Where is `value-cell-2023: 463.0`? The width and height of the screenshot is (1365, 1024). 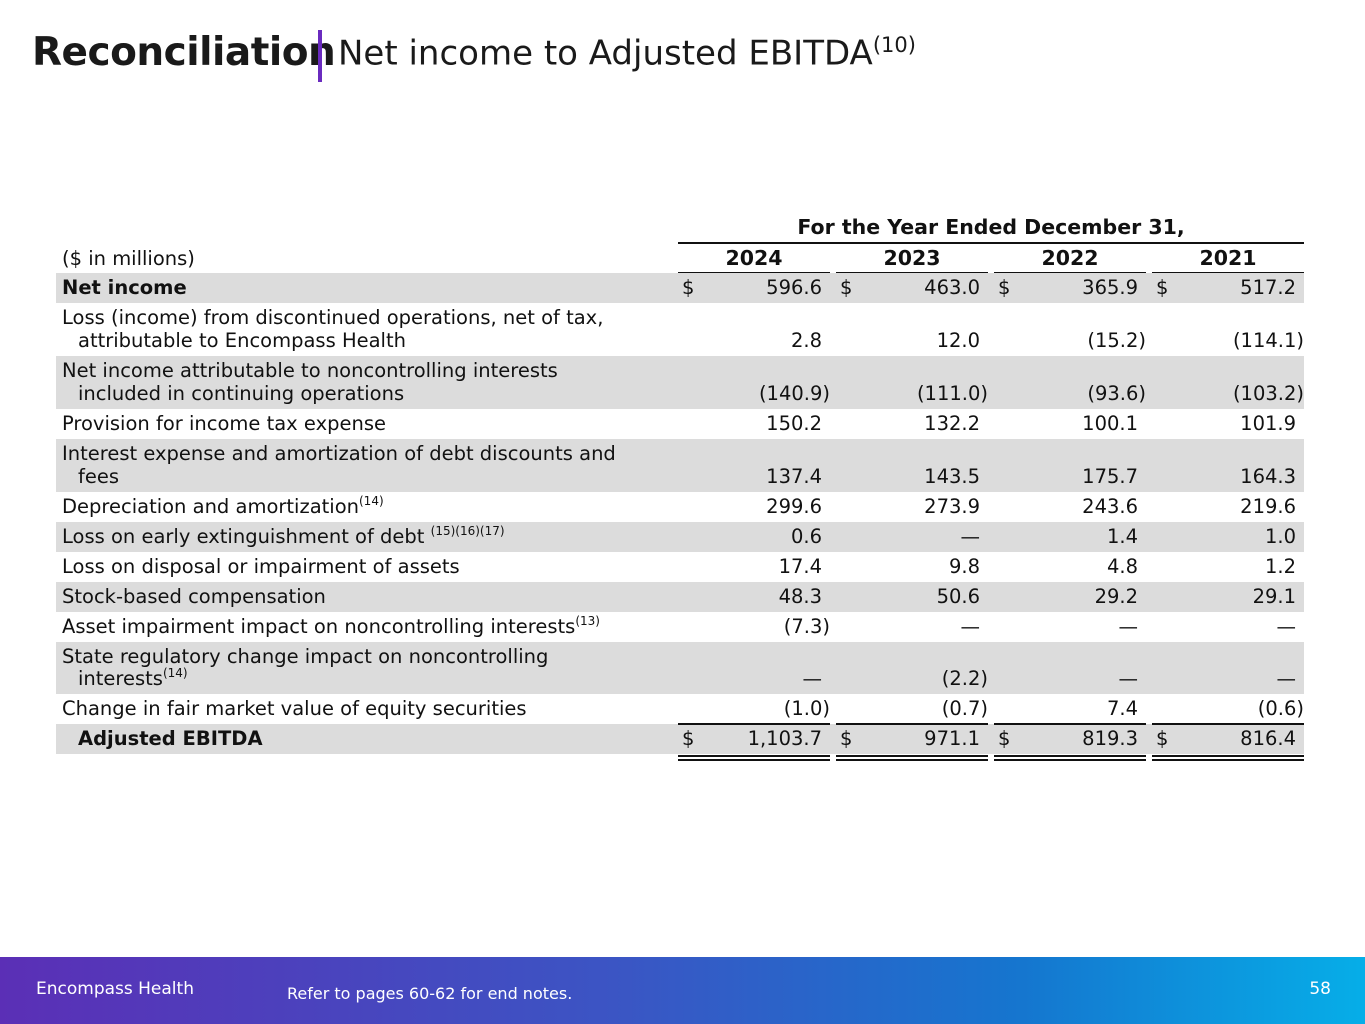 value-cell-2023: 463.0 is located at coordinates (952, 287).